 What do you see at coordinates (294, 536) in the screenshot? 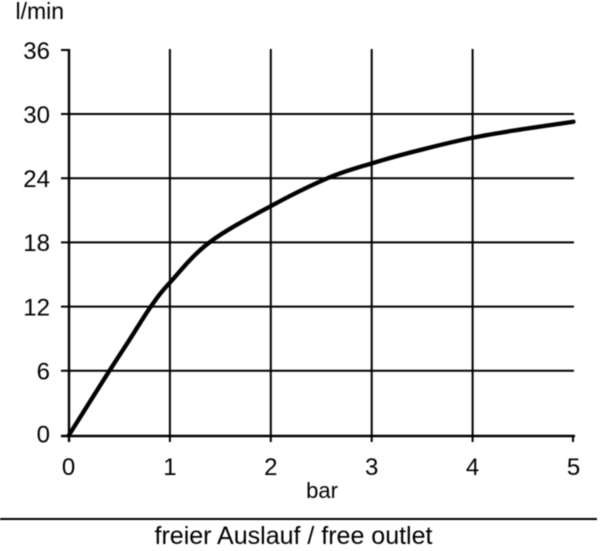
I see `svg-text: freier Auslauf / free outlet` at bounding box center [294, 536].